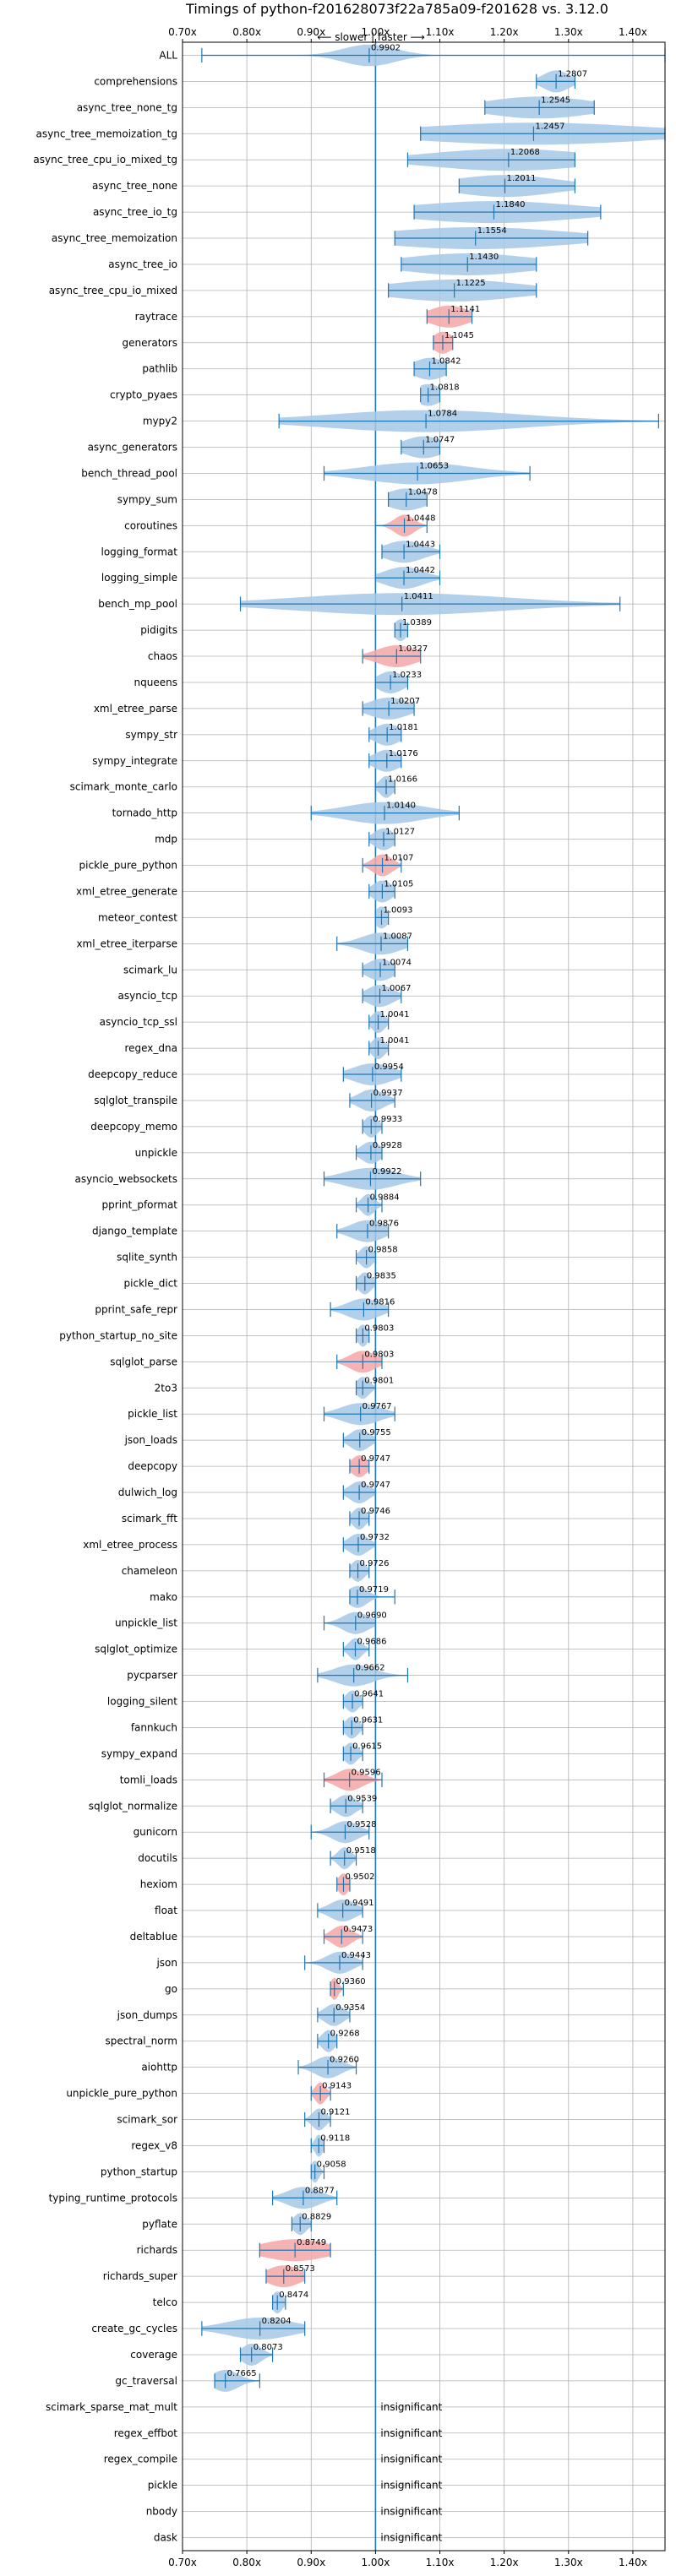 The image size is (676, 2576). What do you see at coordinates (340, 81) in the screenshot?
I see `benchmark-row: comprehensions 1.2807` at bounding box center [340, 81].